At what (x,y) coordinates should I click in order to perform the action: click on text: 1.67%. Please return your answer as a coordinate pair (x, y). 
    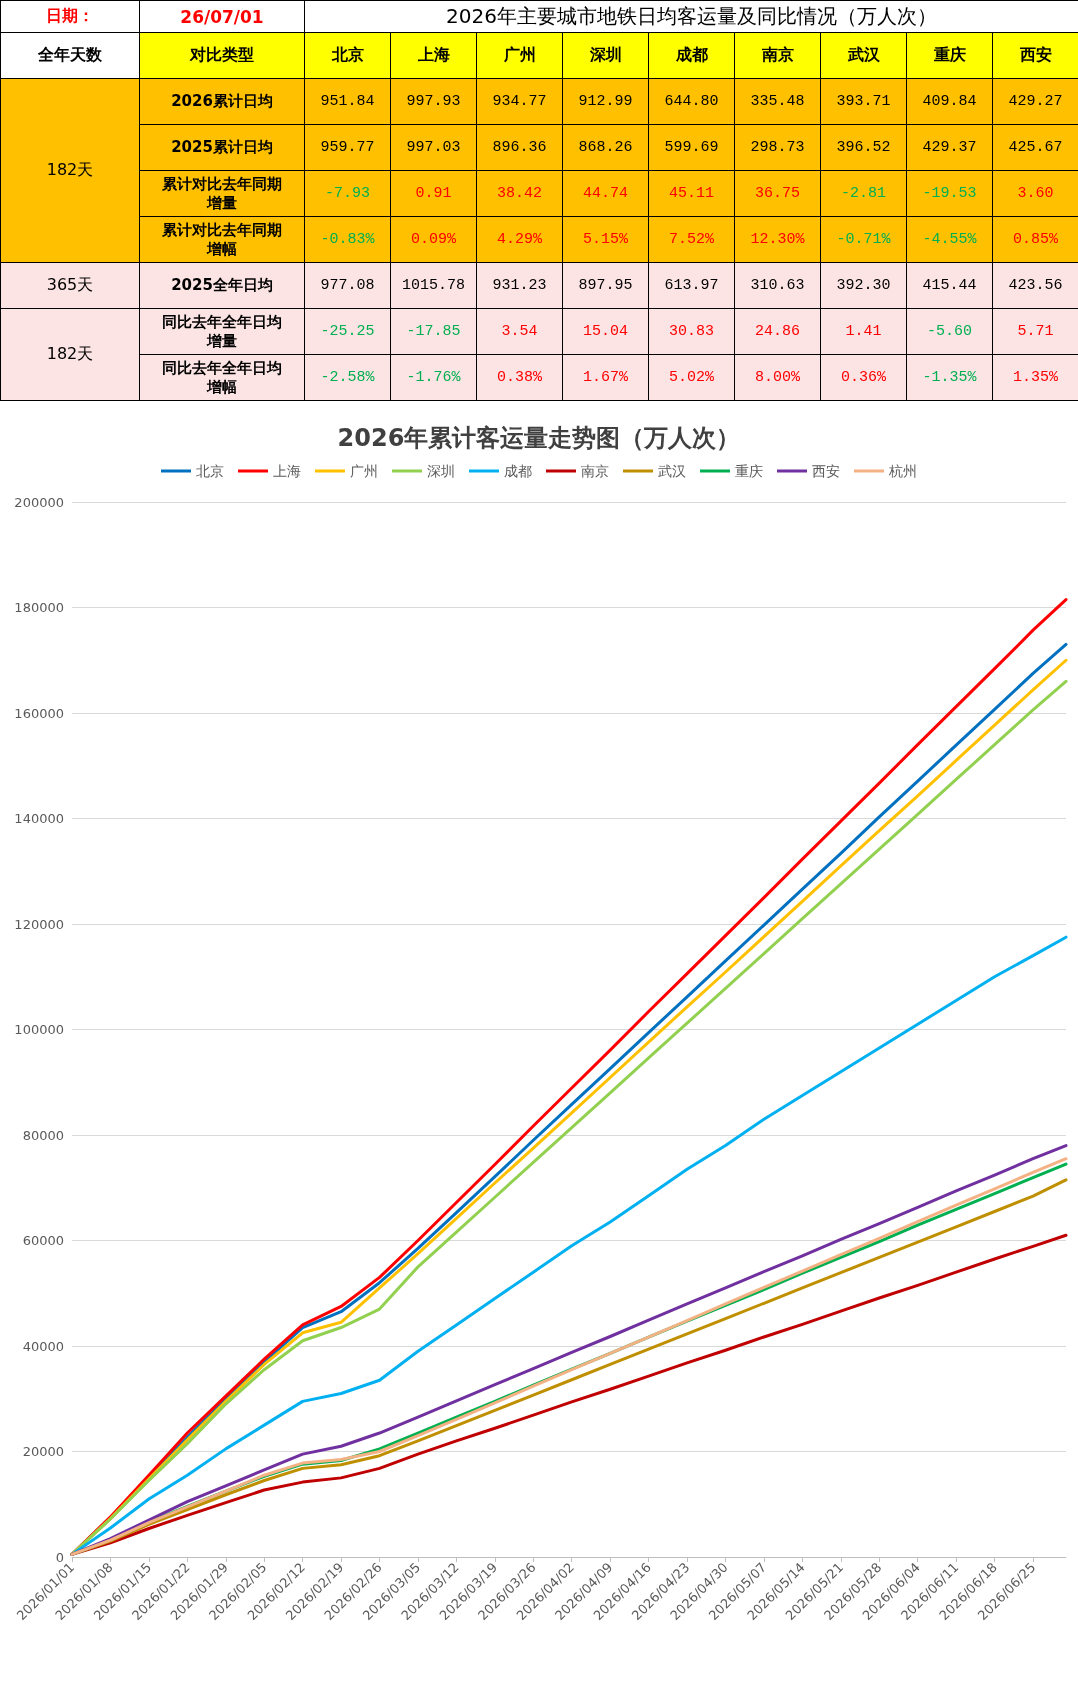
    Looking at the image, I should click on (605, 377).